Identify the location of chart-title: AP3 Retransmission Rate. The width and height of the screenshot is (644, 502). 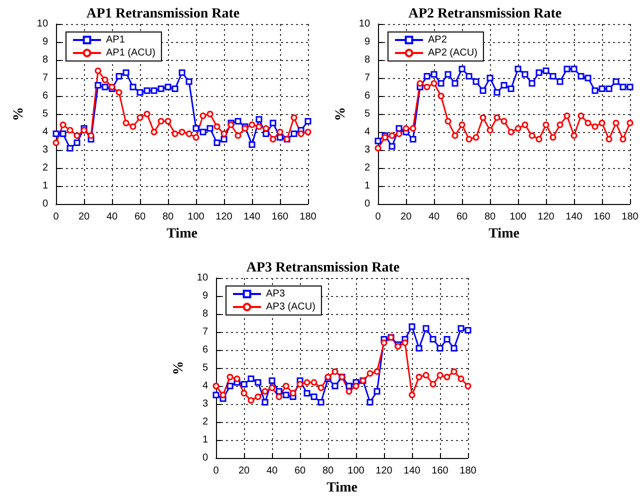
(323, 268).